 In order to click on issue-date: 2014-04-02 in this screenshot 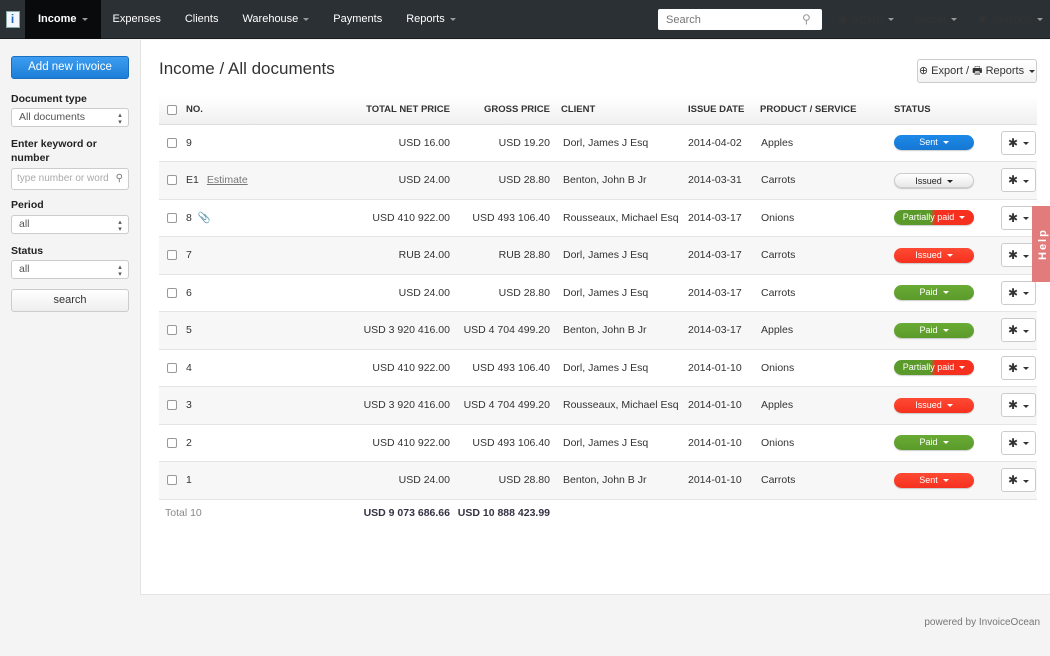, I will do `click(723, 143)`.